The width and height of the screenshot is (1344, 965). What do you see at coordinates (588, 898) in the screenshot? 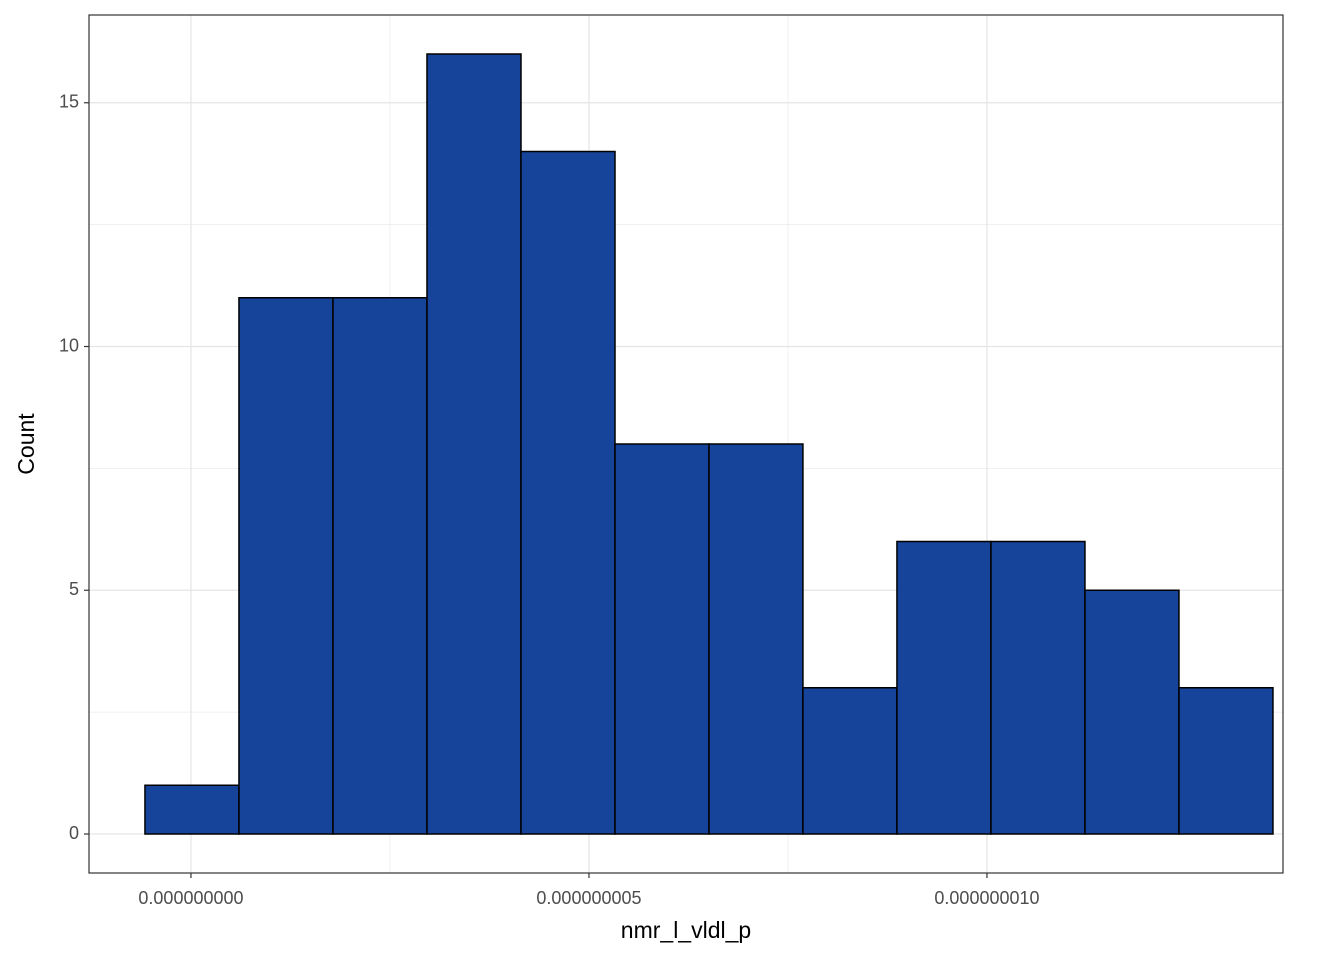
I see `x-tick-label: 0.000000005` at bounding box center [588, 898].